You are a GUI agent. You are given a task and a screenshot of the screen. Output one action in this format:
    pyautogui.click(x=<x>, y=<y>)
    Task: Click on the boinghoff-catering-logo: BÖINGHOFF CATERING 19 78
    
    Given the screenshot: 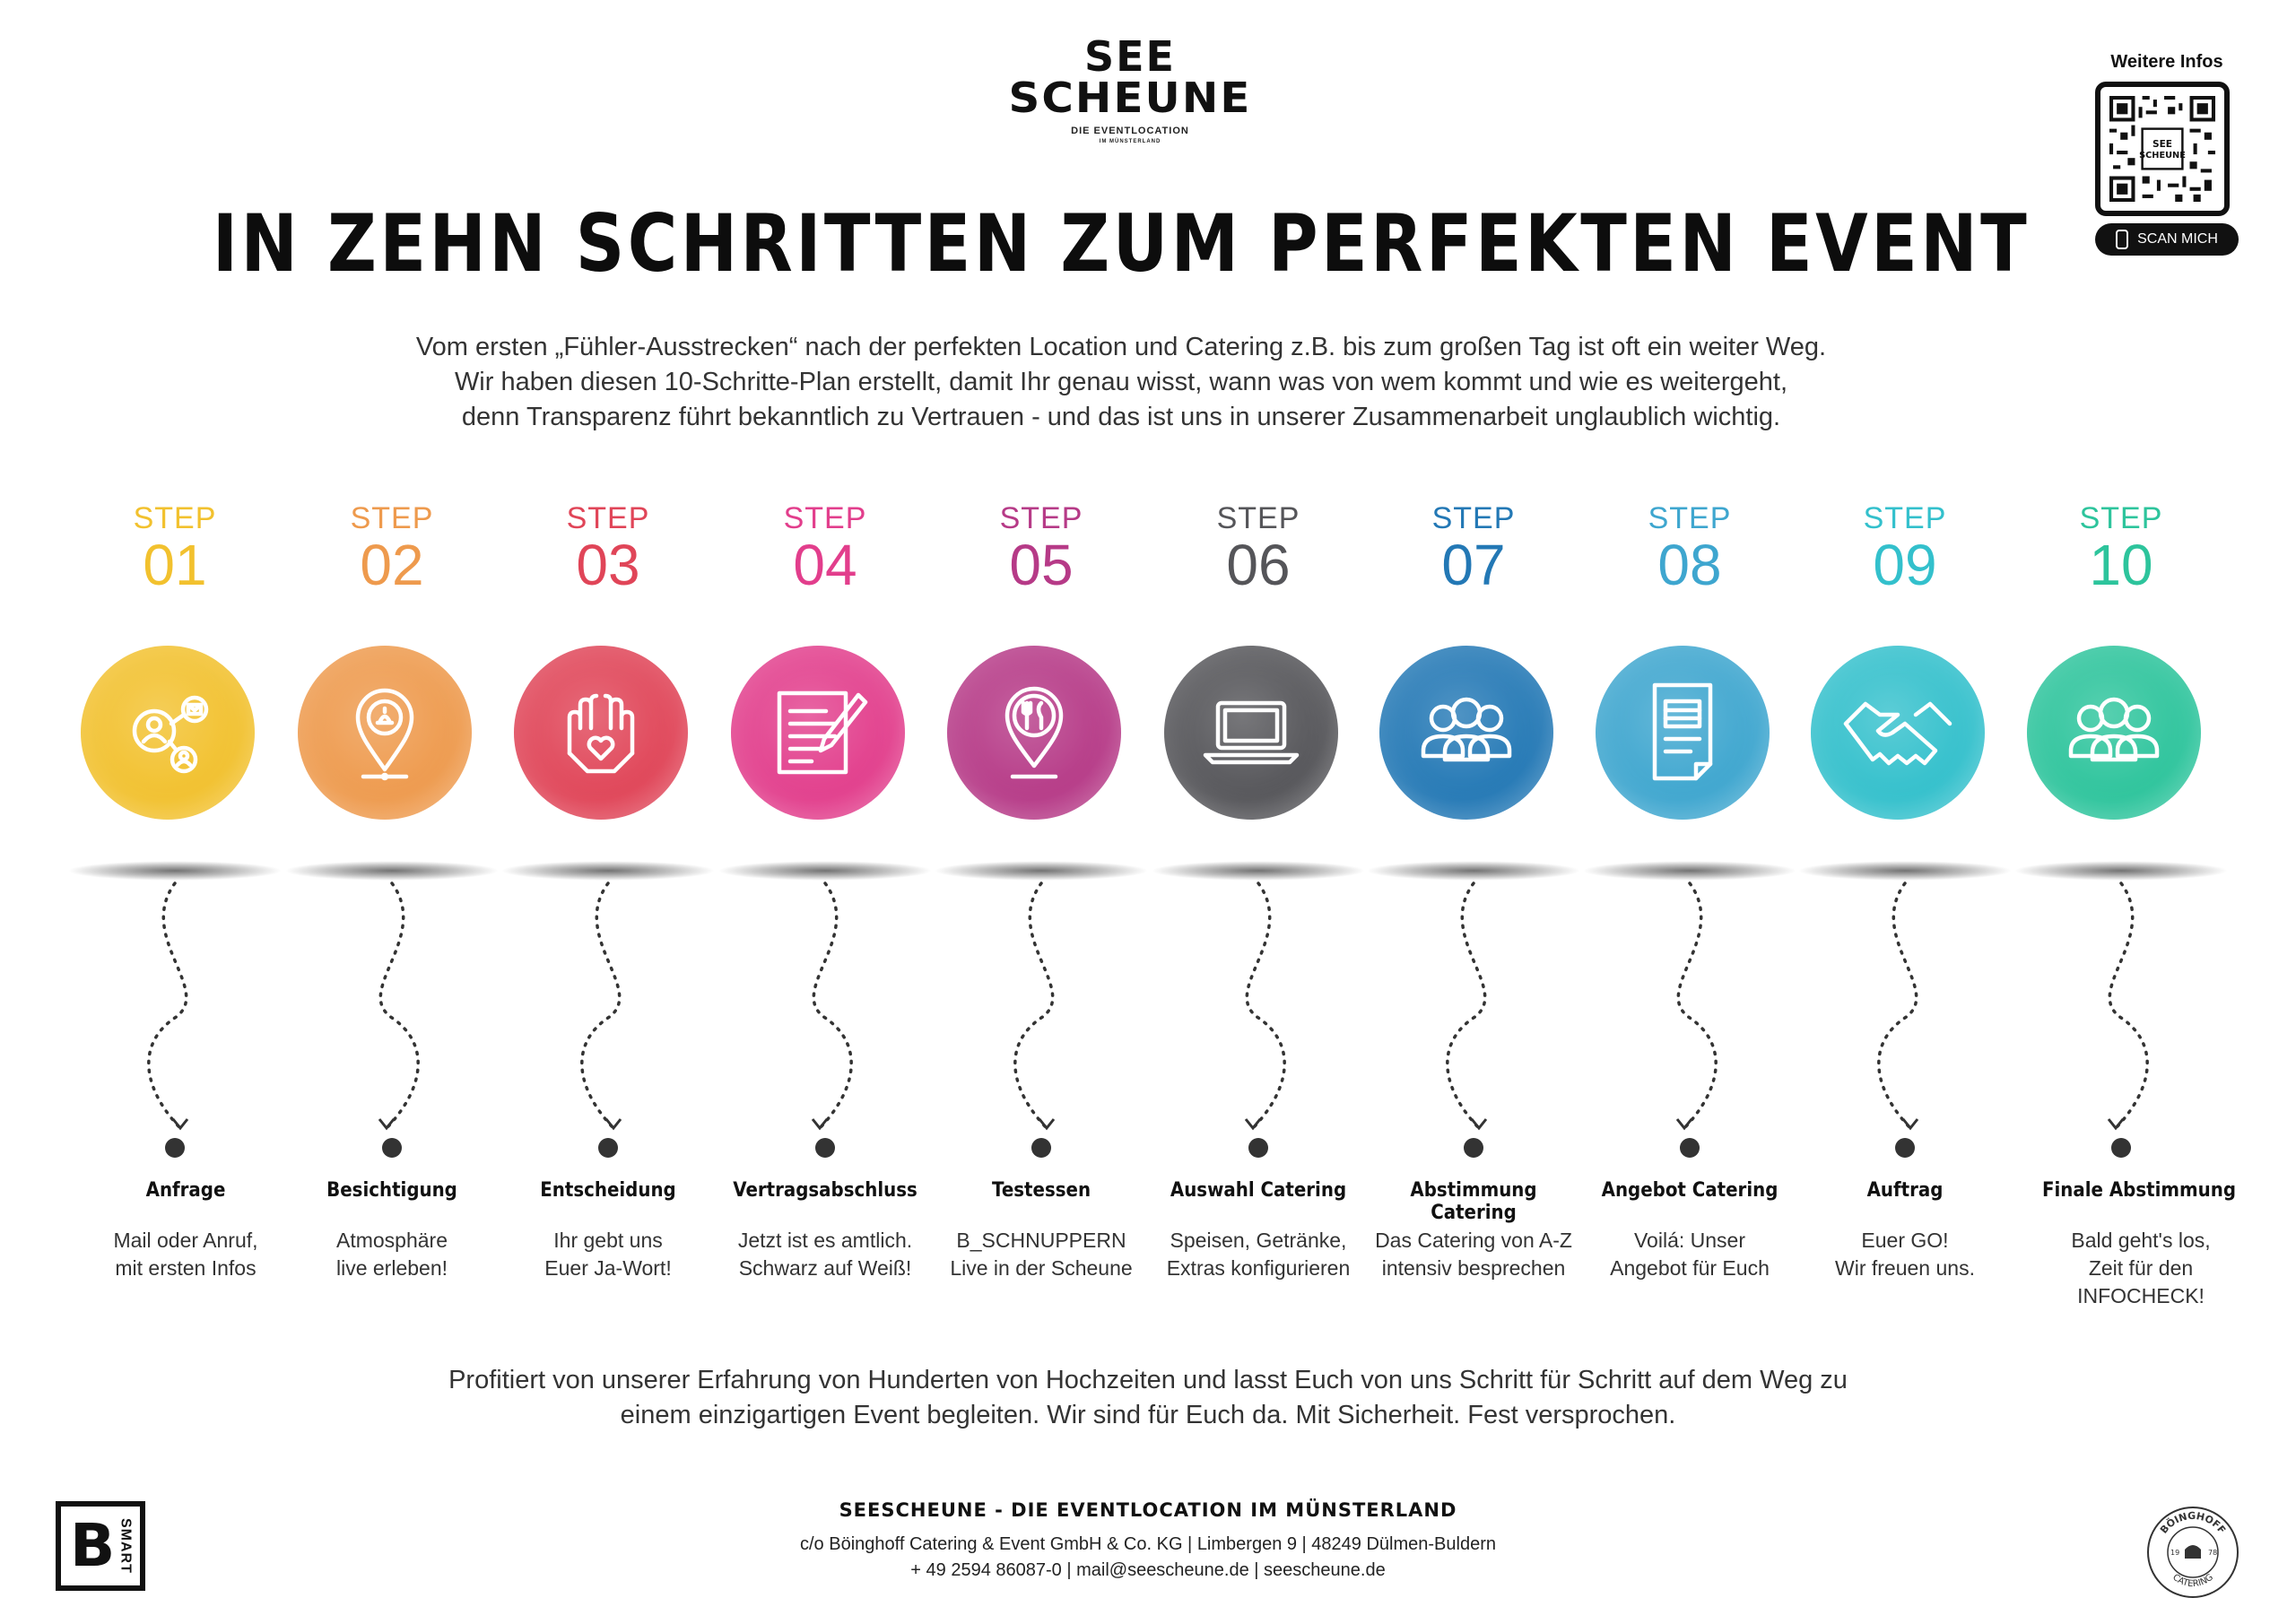 What is the action you would take?
    pyautogui.click(x=2193, y=1552)
    